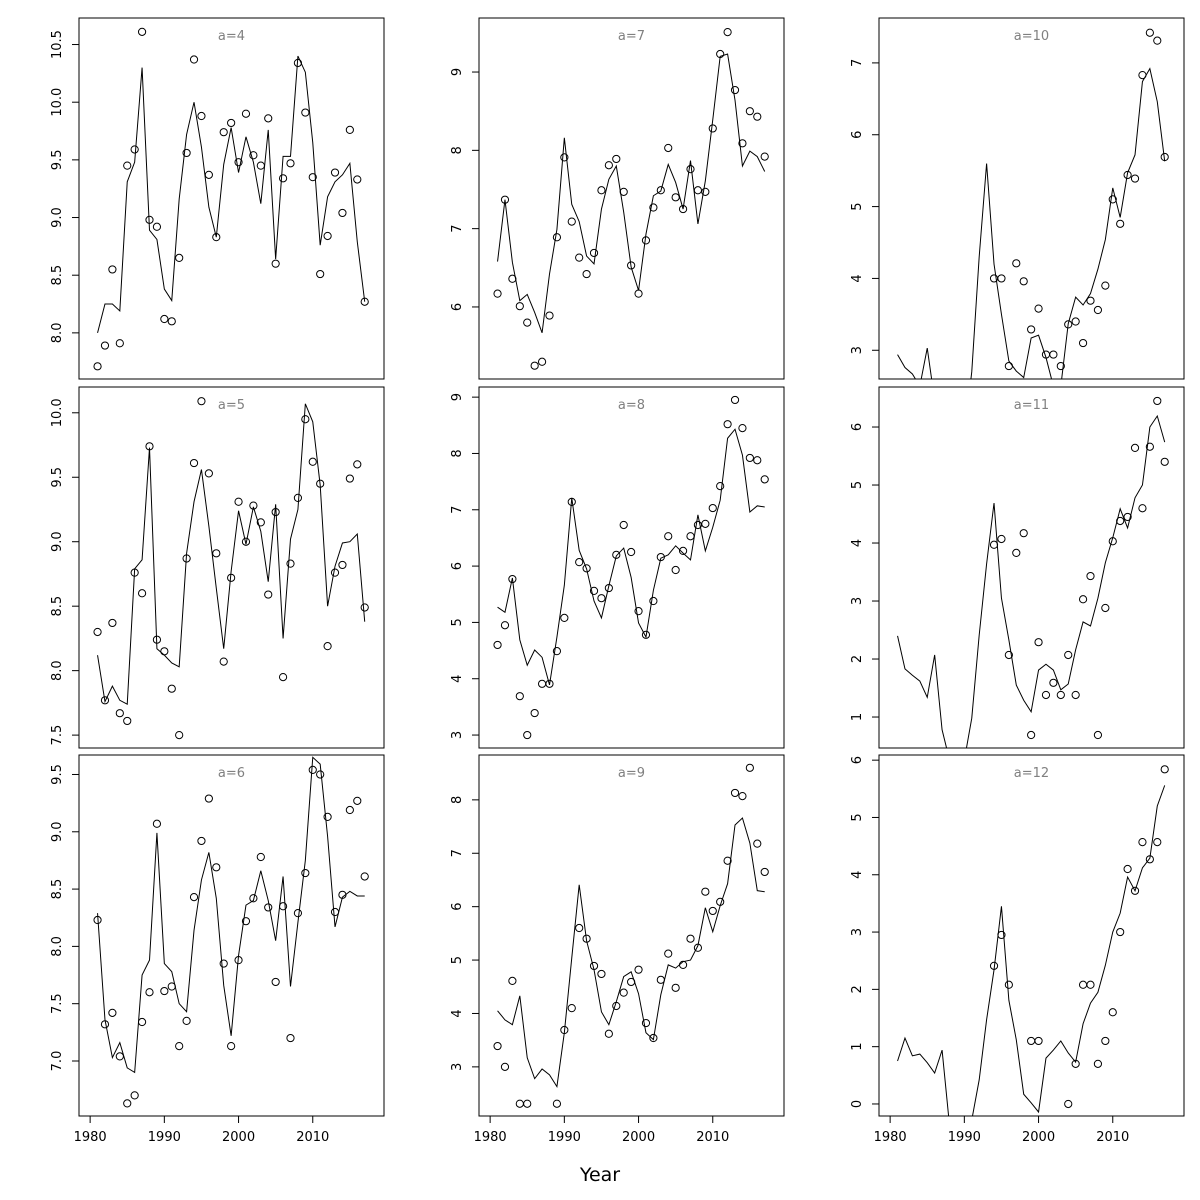 The width and height of the screenshot is (1200, 1200). What do you see at coordinates (1031, 405) in the screenshot?
I see `panel-title: a=11` at bounding box center [1031, 405].